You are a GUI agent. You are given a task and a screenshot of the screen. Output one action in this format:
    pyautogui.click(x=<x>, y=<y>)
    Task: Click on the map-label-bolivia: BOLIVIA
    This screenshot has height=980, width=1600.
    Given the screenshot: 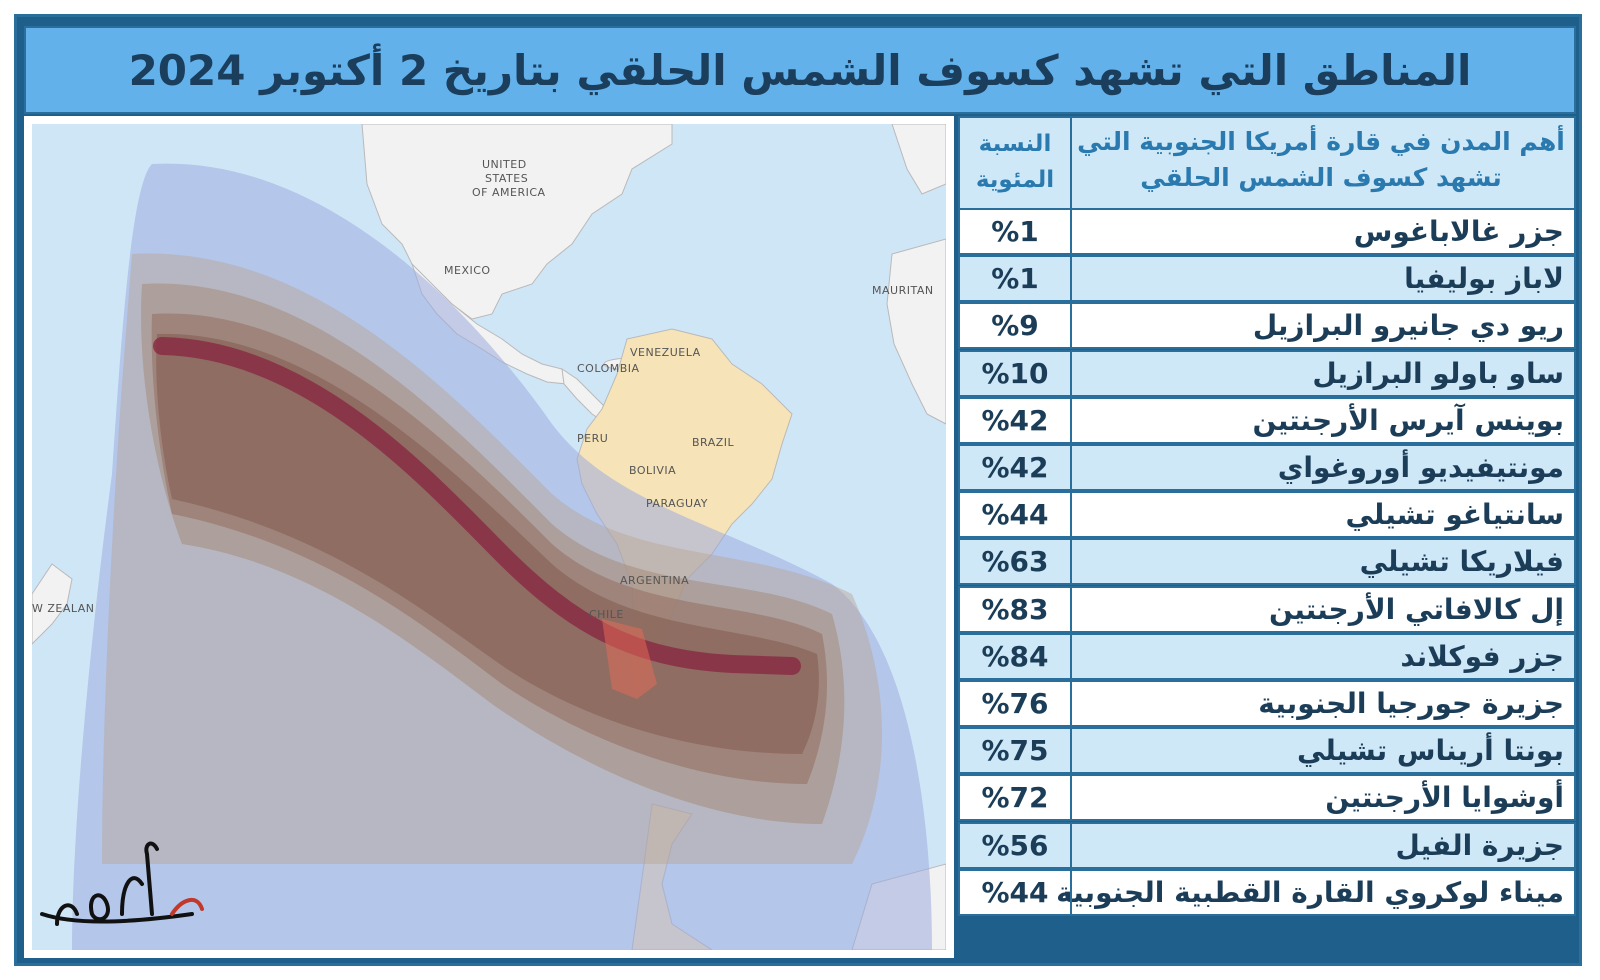 What is the action you would take?
    pyautogui.click(x=652, y=470)
    